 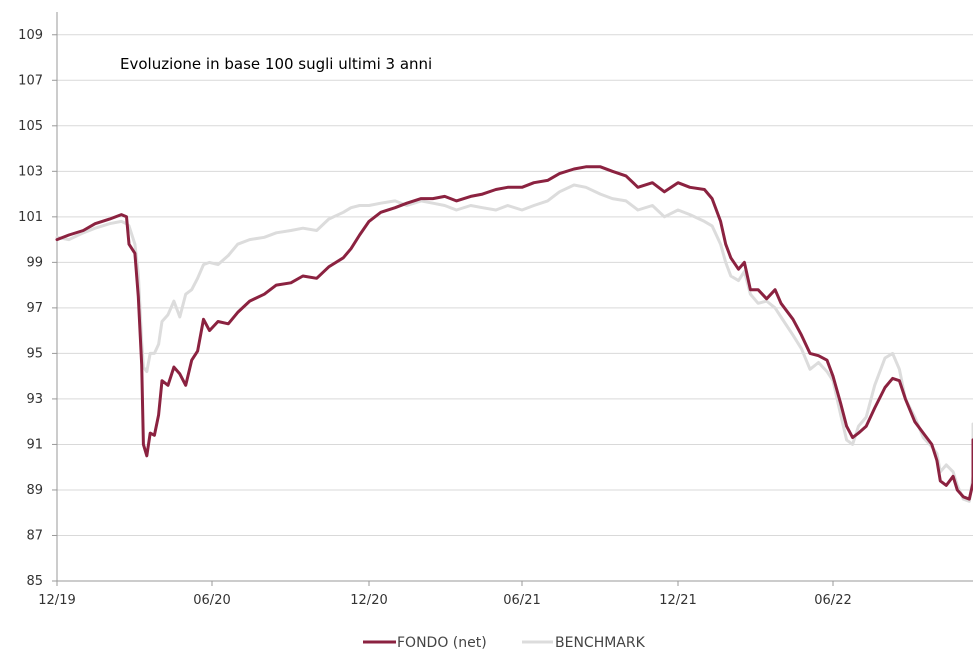 What do you see at coordinates (30, 217) in the screenshot?
I see `y-tick-label: 101` at bounding box center [30, 217].